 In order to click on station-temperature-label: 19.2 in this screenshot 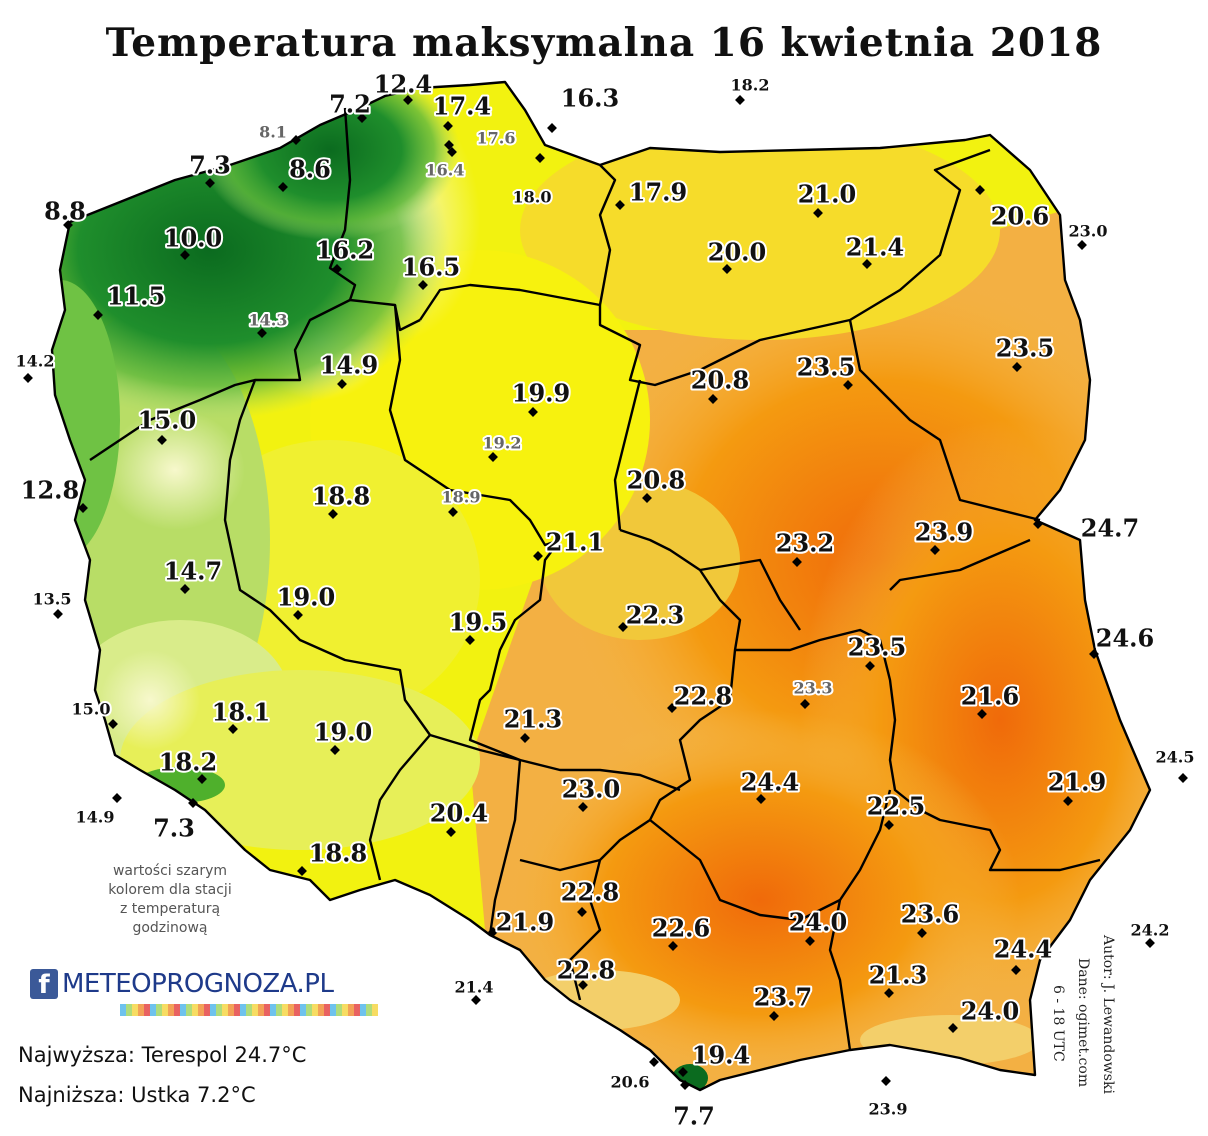, I will do `click(502, 443)`.